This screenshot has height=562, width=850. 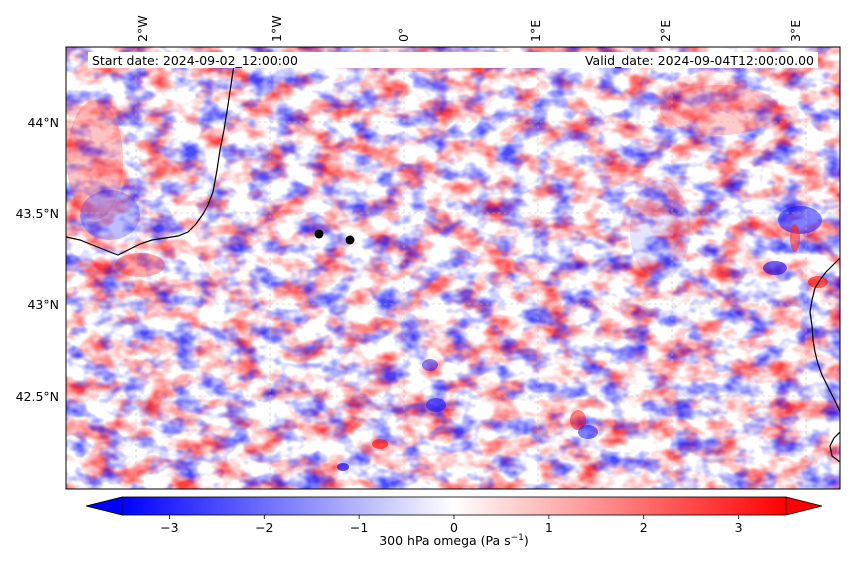 What do you see at coordinates (535, 31) in the screenshot?
I see `lon-label-1e: 1°E` at bounding box center [535, 31].